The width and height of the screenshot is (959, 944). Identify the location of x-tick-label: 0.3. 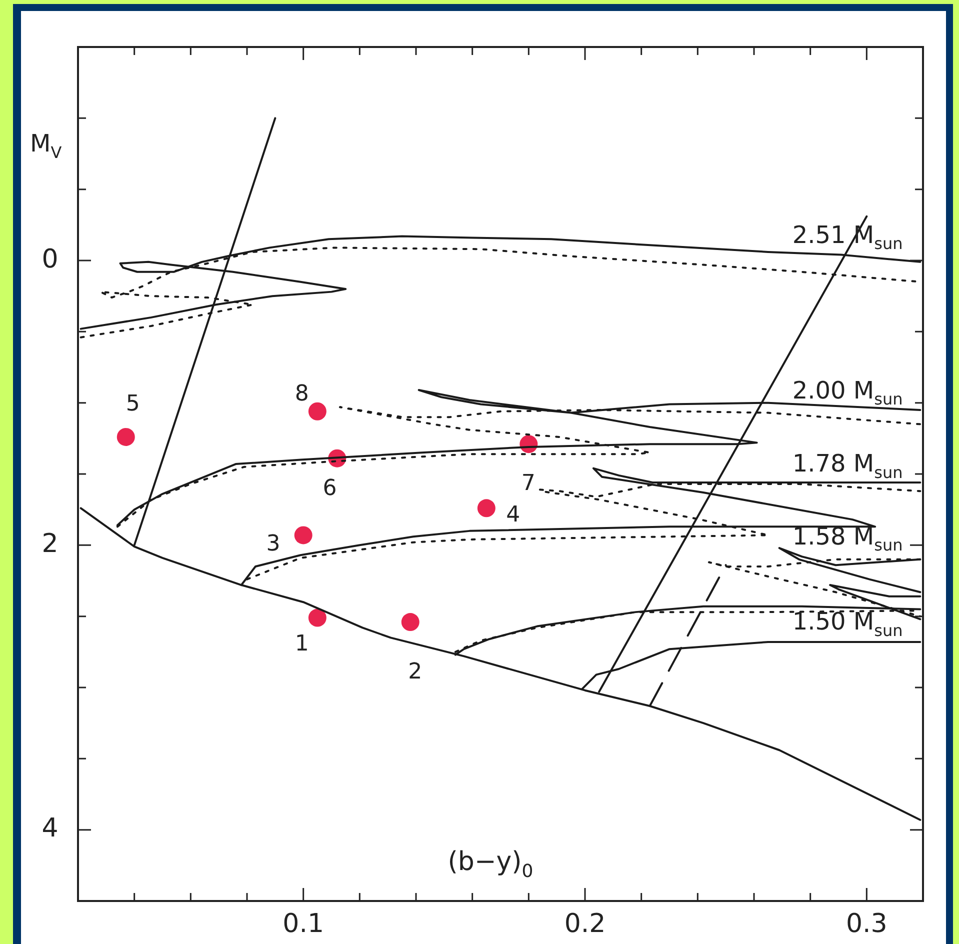
(867, 923).